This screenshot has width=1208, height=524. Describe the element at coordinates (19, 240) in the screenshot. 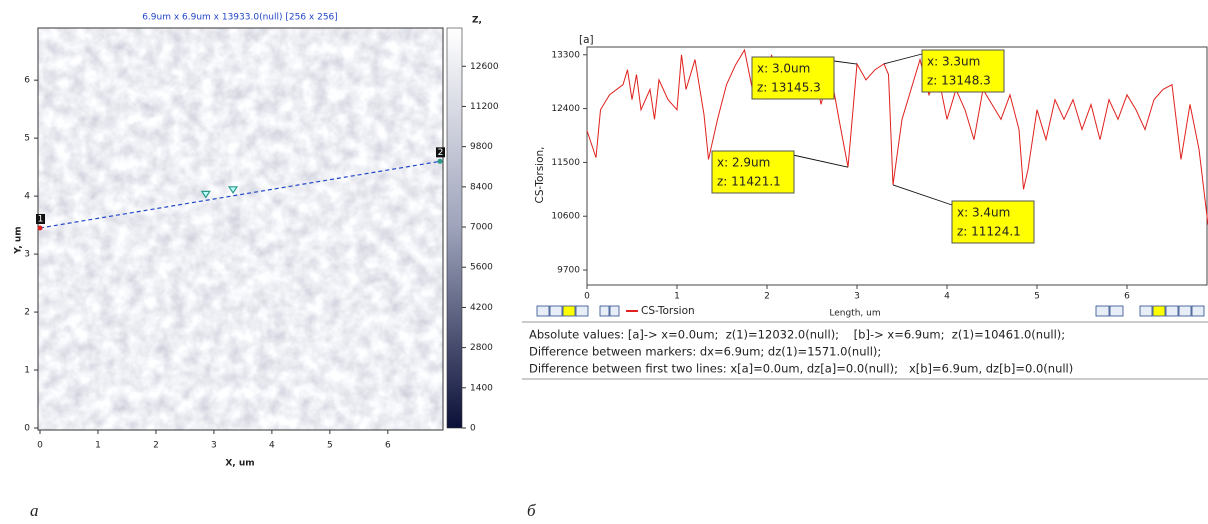

I see `y-axis-label: Y, um` at that location.